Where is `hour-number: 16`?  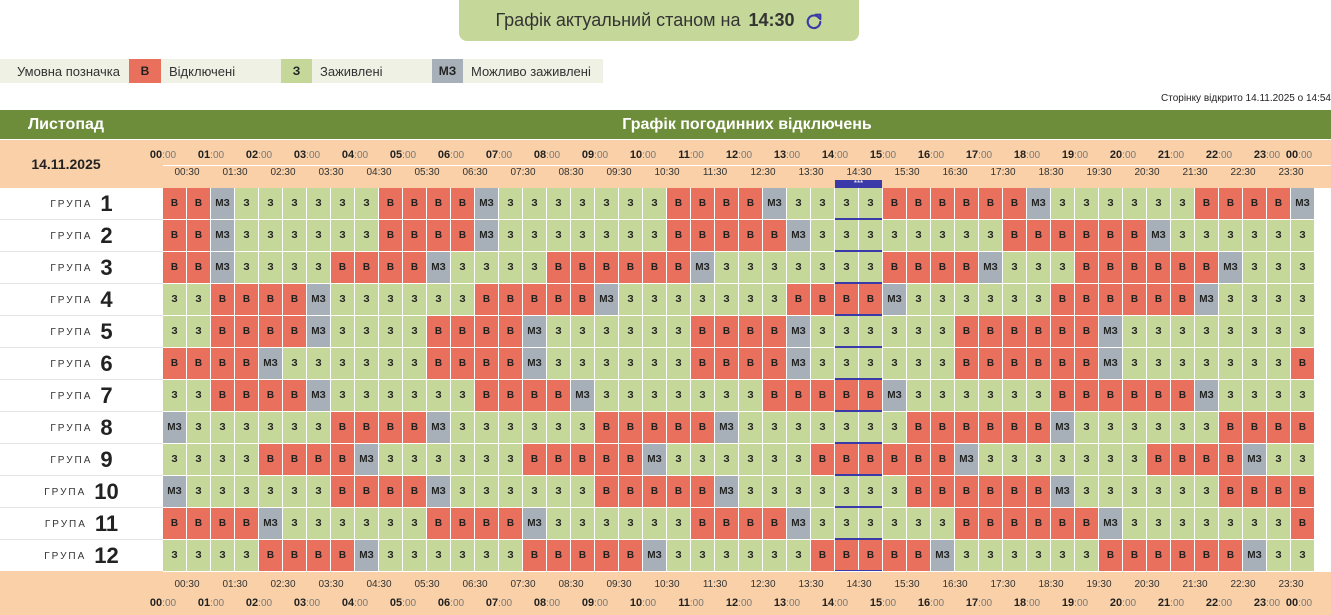
hour-number: 16 is located at coordinates (924, 603).